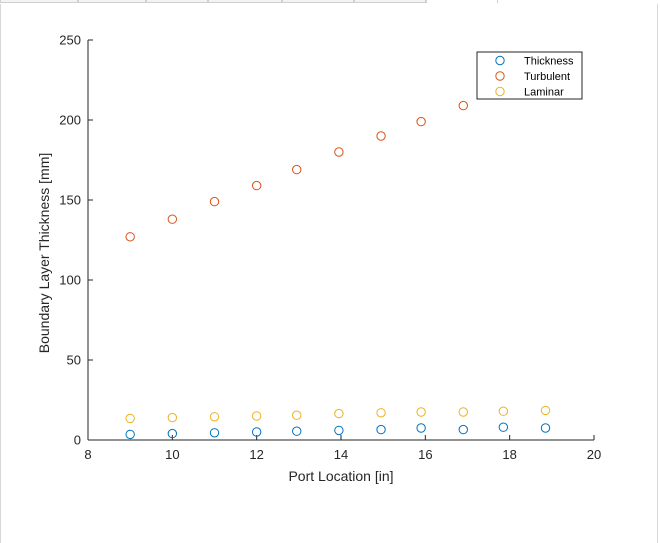  I want to click on legend-label: Thickness, so click(549, 62).